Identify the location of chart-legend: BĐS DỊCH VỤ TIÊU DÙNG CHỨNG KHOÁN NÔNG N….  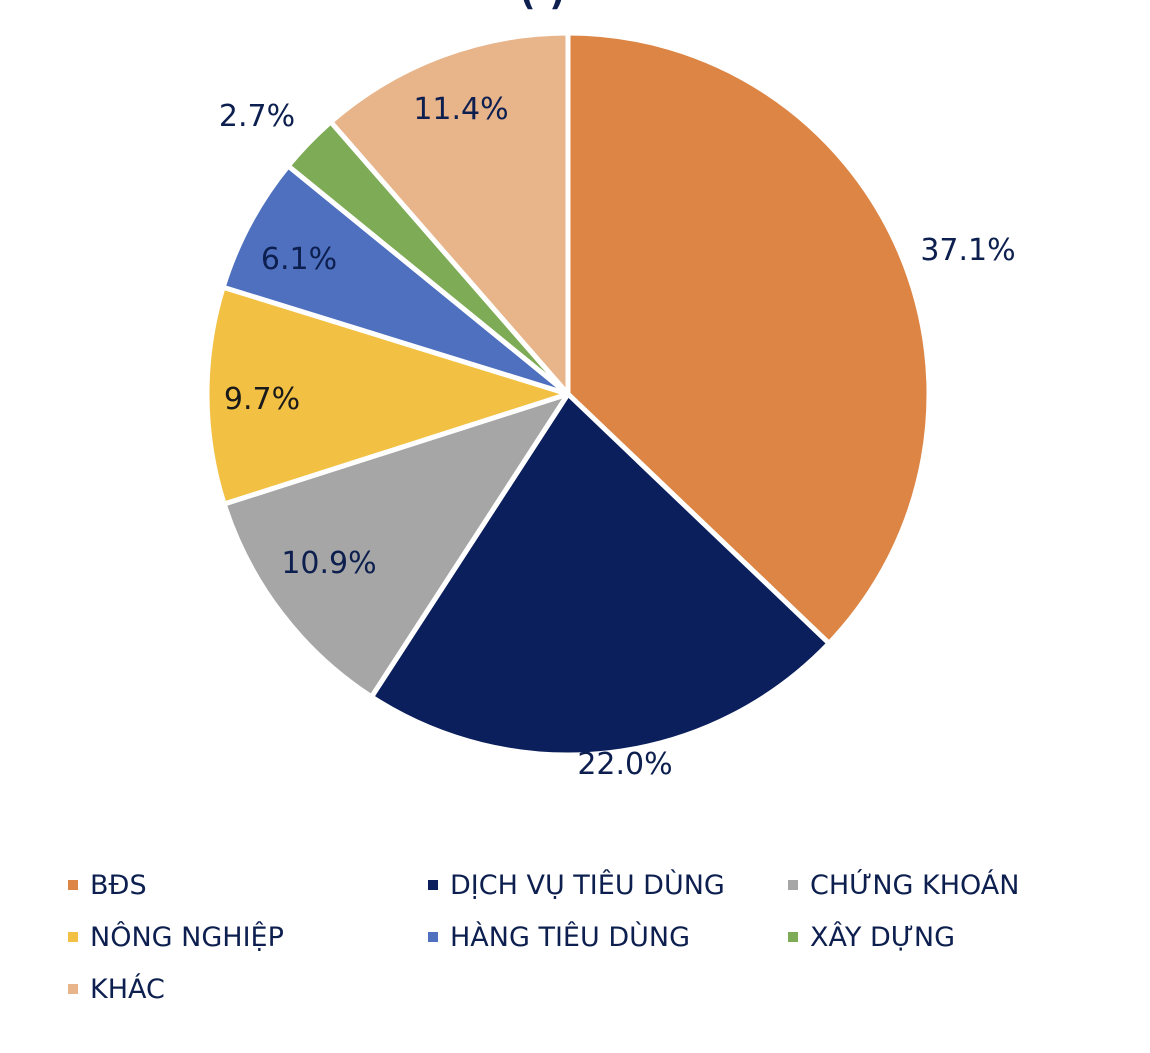
(568, 937).